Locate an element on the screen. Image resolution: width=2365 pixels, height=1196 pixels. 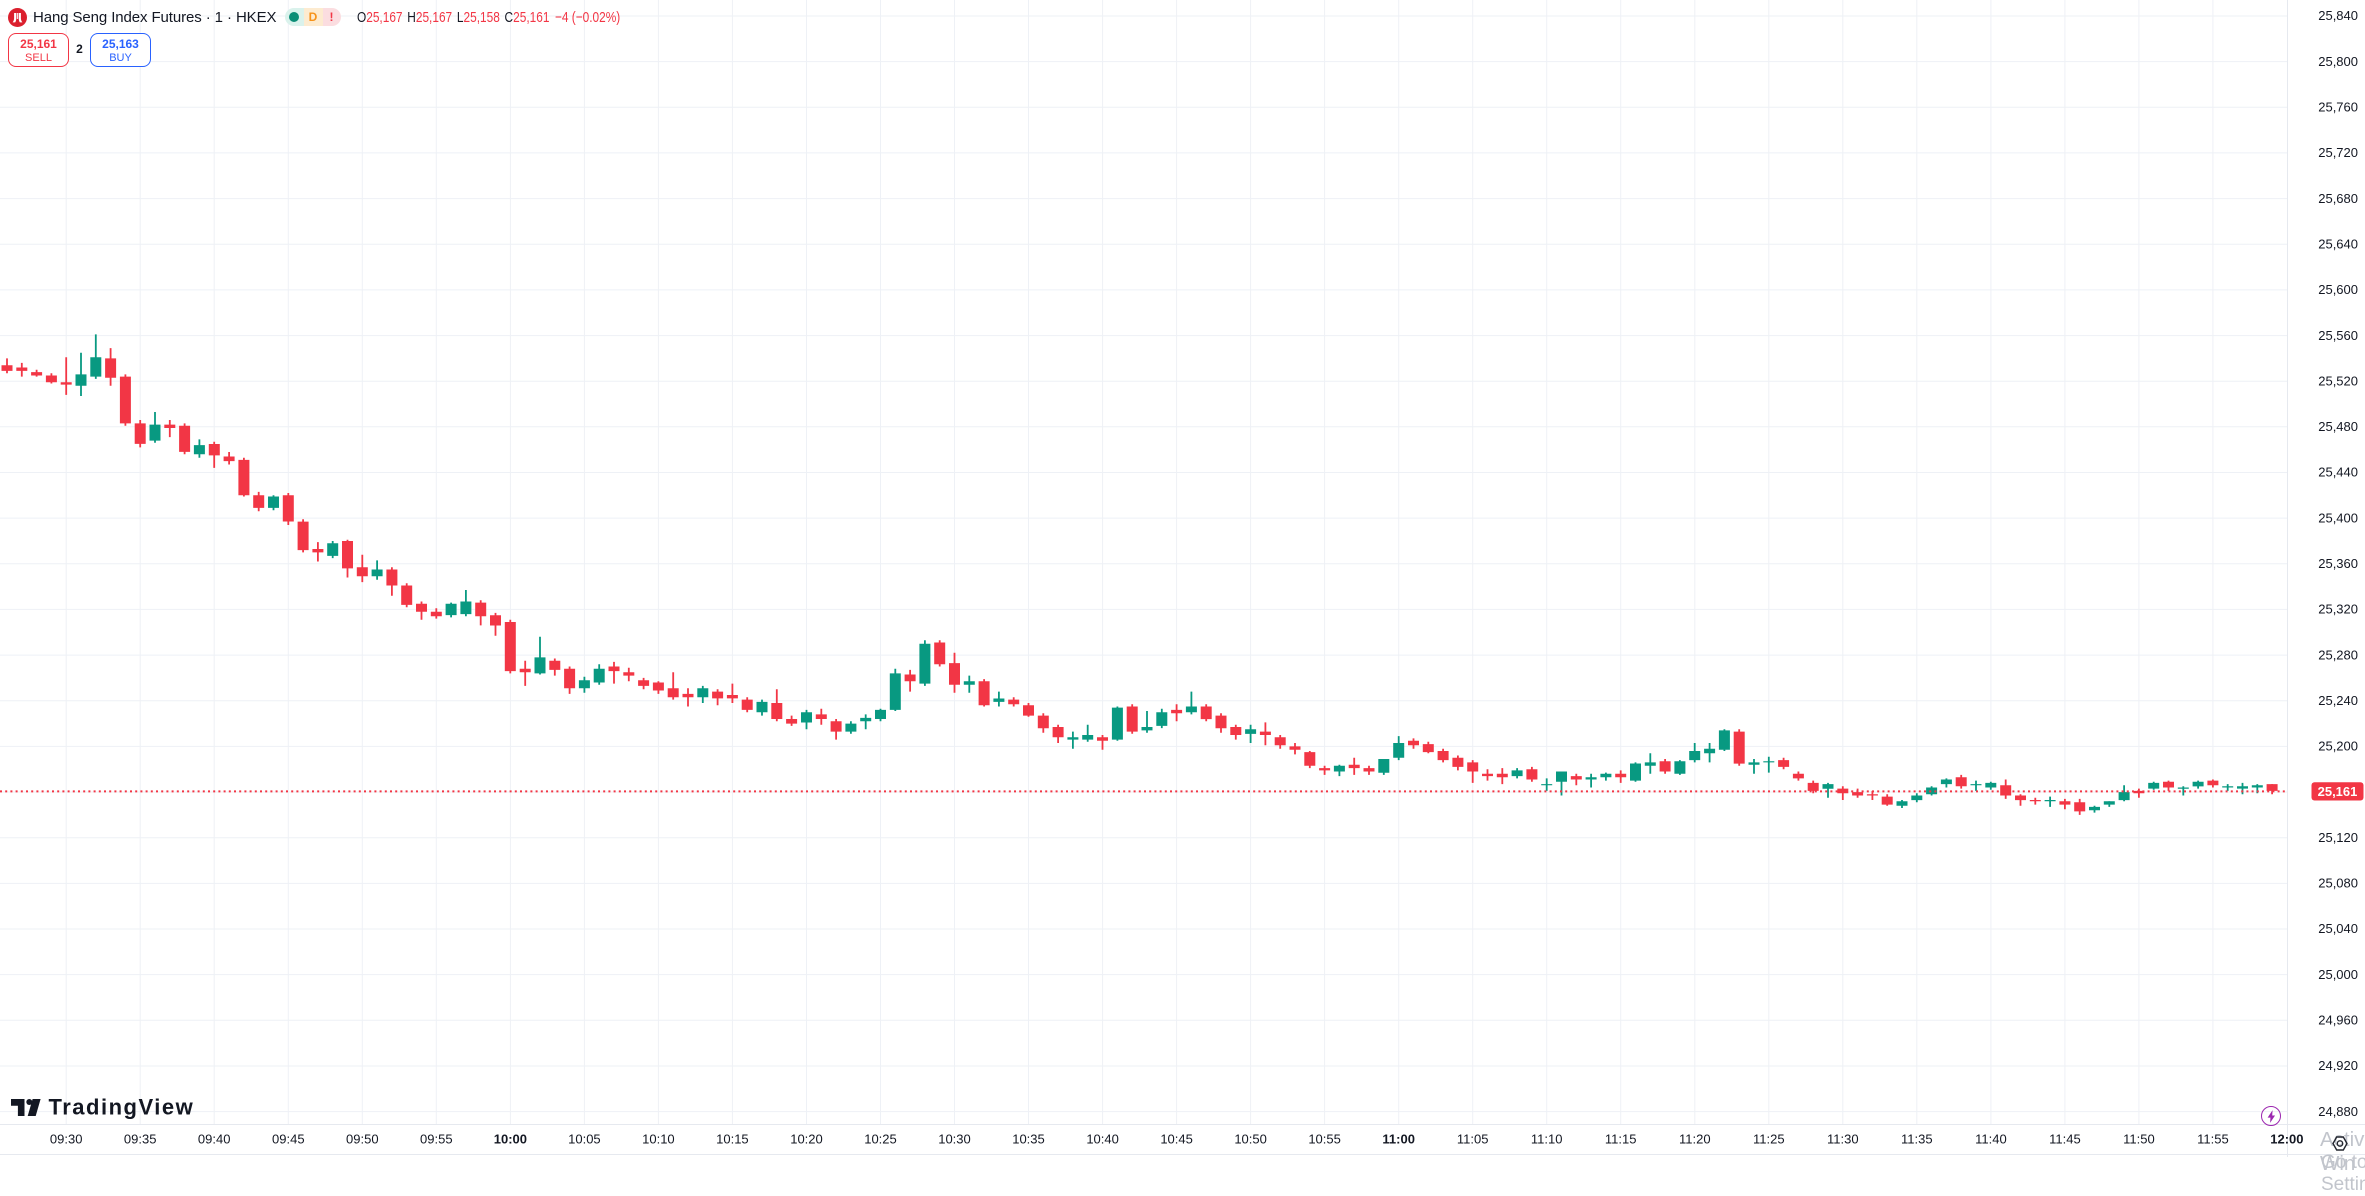
svg-text: 09:30 is located at coordinates (66, 1139).